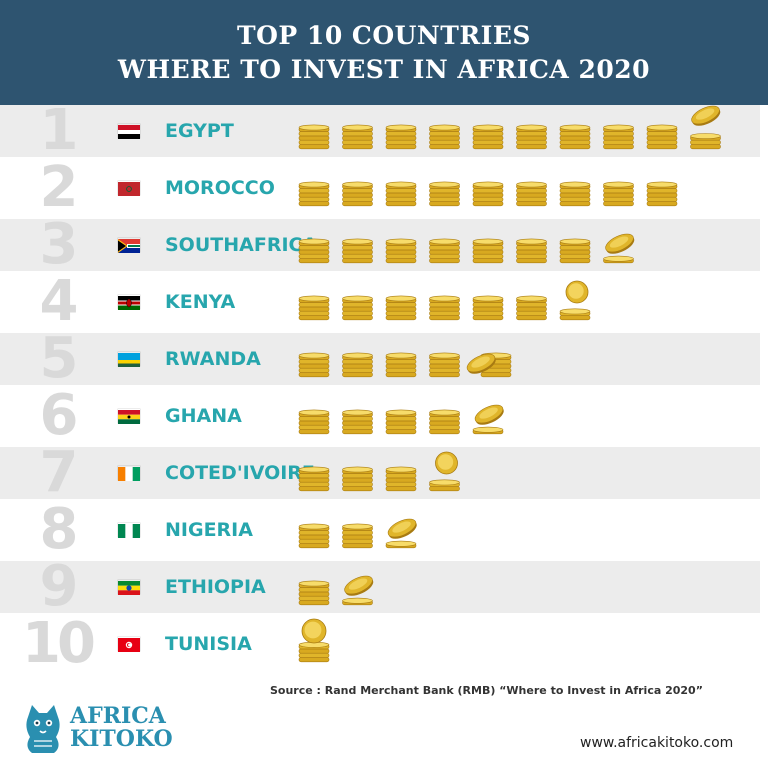  I want to click on country-name: EGYPT, so click(199, 131).